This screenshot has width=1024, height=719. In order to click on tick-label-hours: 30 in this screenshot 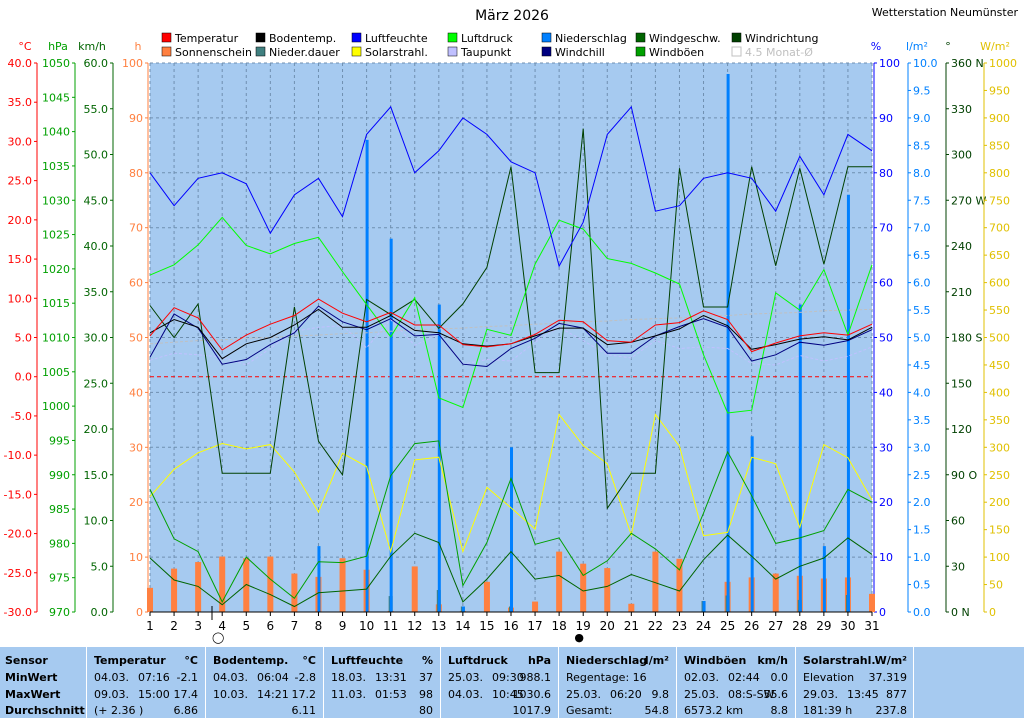, I will do `click(136, 447)`.